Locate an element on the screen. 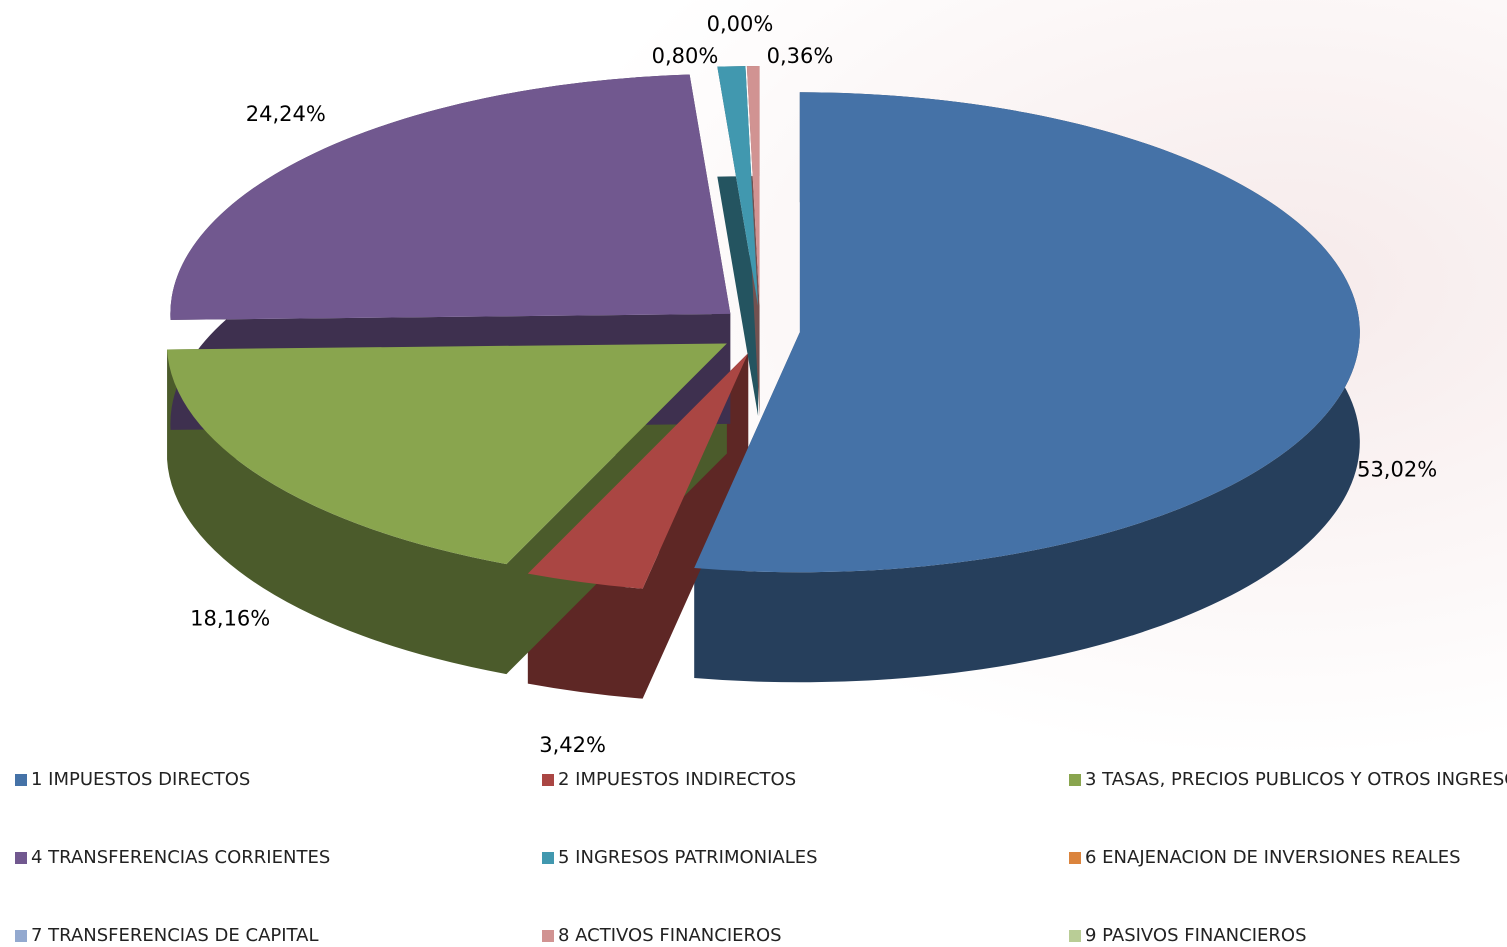 This screenshot has height=947, width=1507. legend-label: 4 TRANSFERENCIAS CORRIENTES is located at coordinates (180, 857).